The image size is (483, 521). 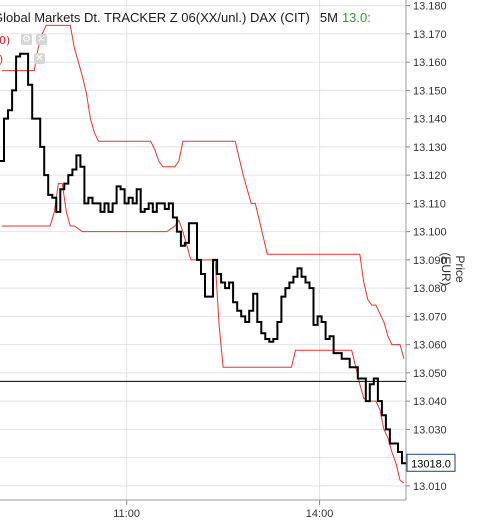 I want to click on y-tick-label: 13.110, so click(x=429, y=204).